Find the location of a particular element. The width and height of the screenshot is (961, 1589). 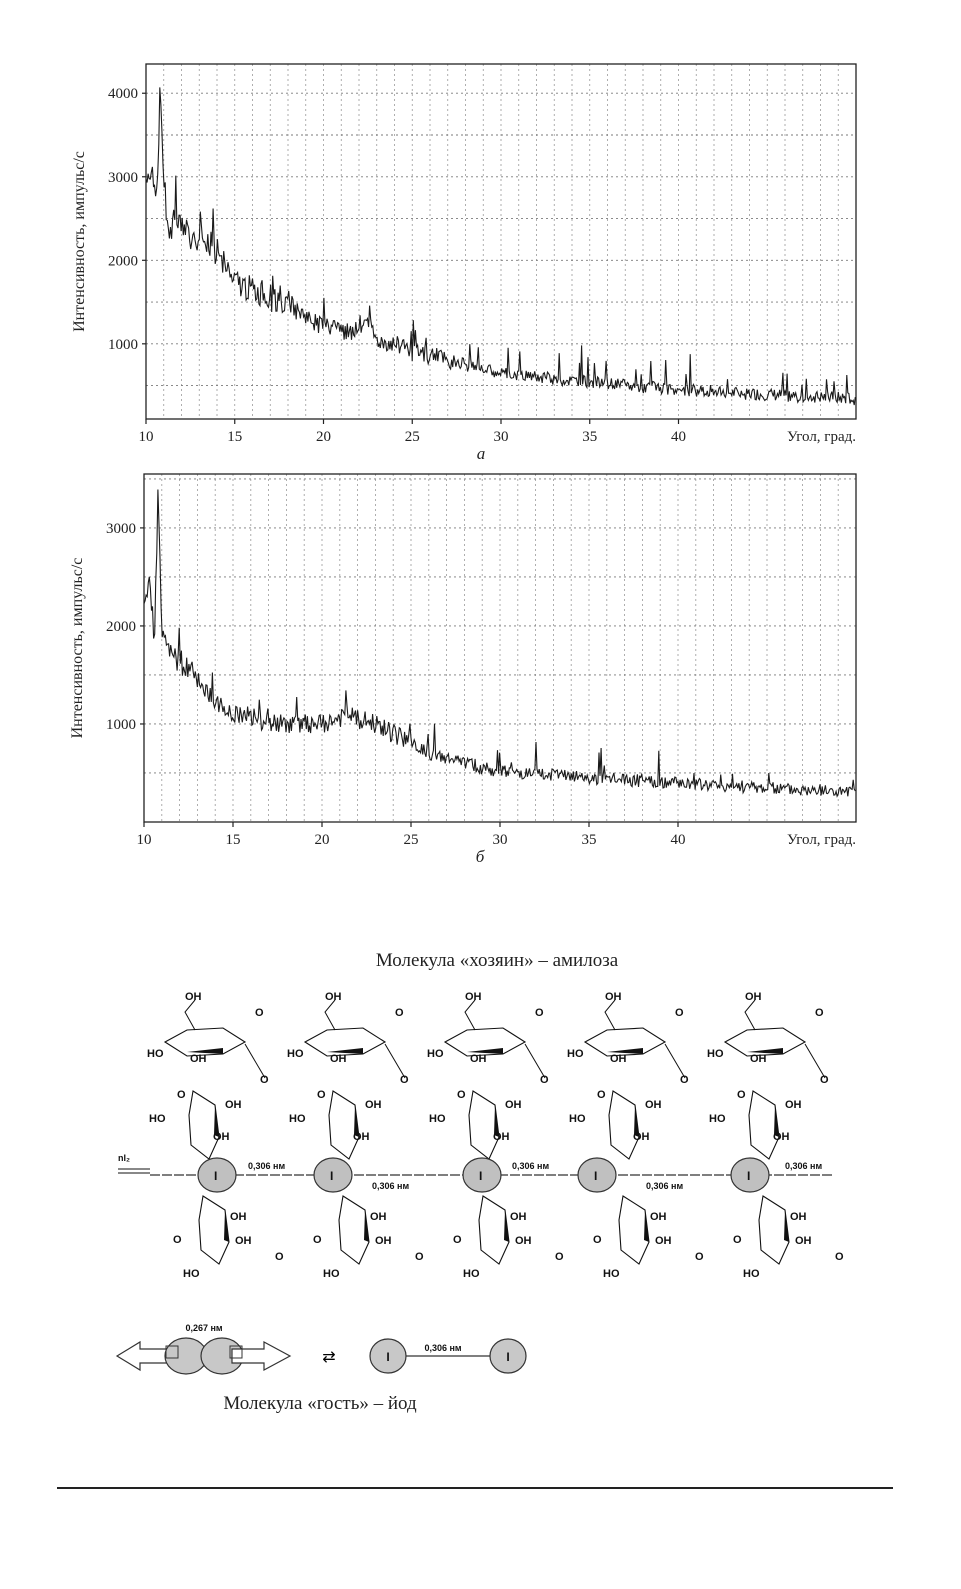

entry-label: nI₂ is located at coordinates (124, 1158).